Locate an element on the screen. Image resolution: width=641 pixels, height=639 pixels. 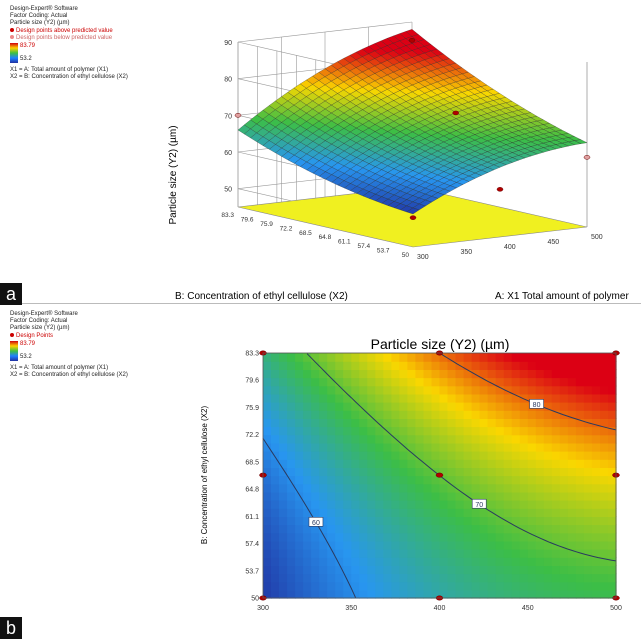
contour-label-box is located at coordinates (479, 503).